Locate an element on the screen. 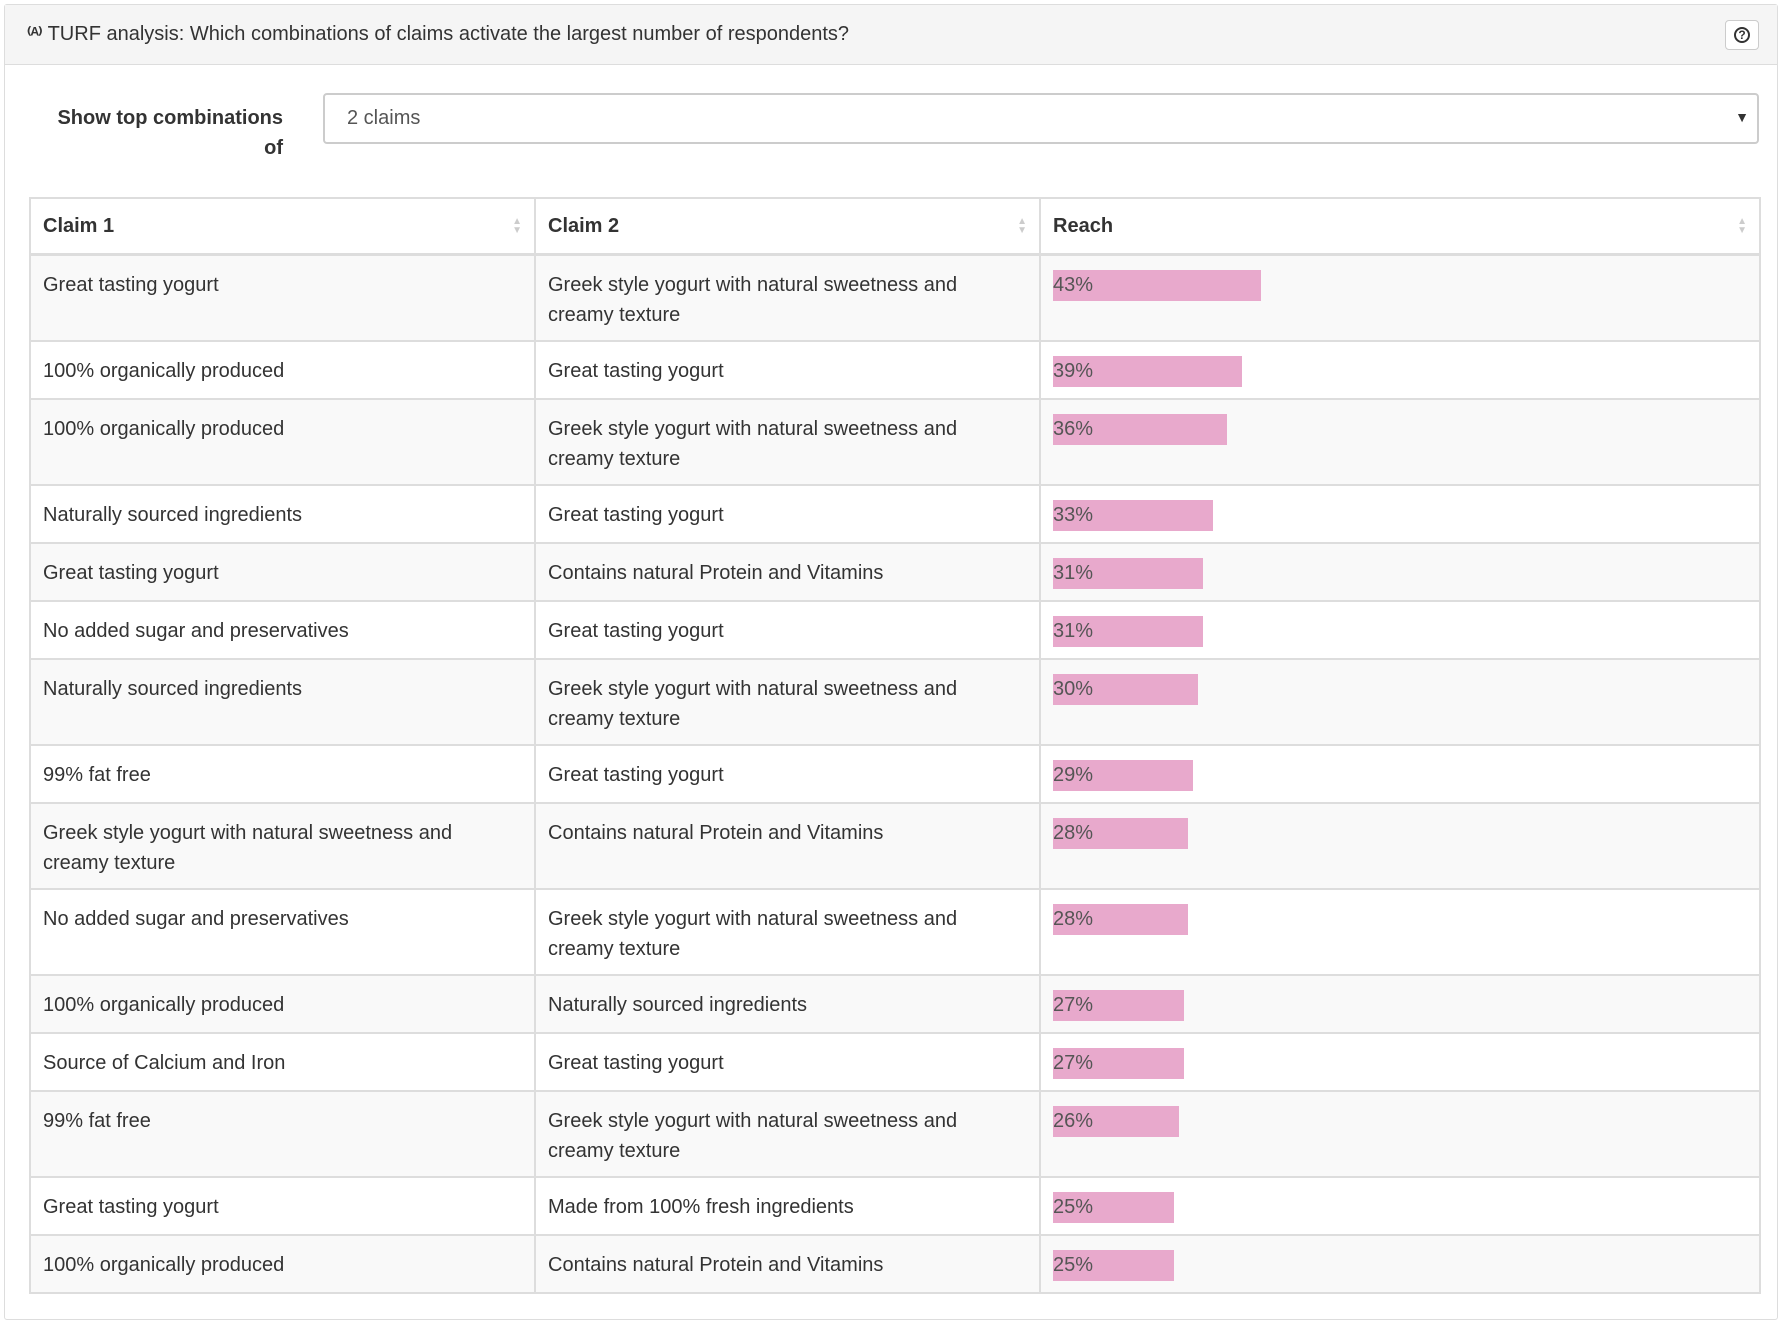  claim1-cell: Source of Calcium and Iron is located at coordinates (282, 1062).